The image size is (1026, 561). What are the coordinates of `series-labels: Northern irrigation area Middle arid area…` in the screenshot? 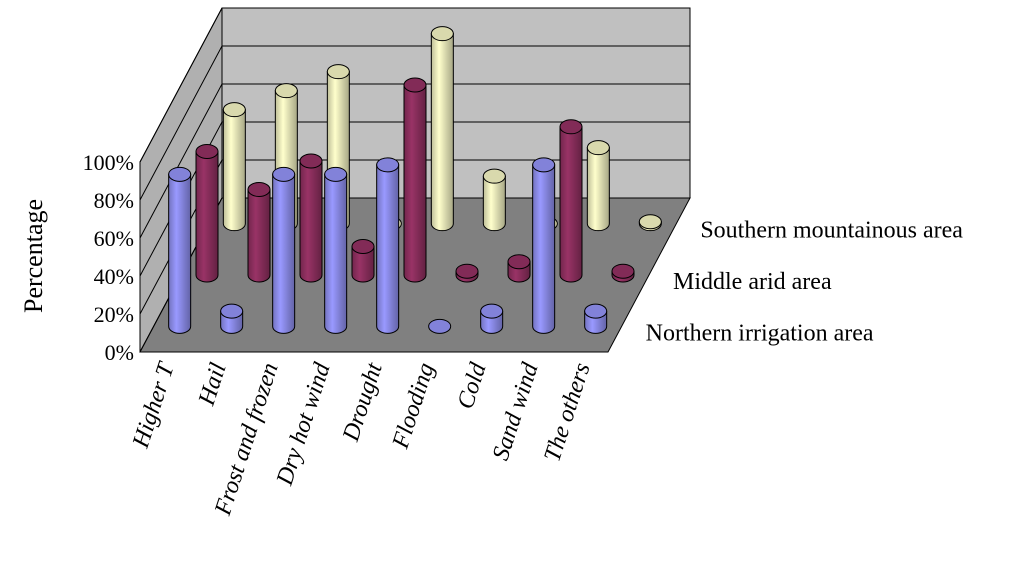 It's located at (805, 282).